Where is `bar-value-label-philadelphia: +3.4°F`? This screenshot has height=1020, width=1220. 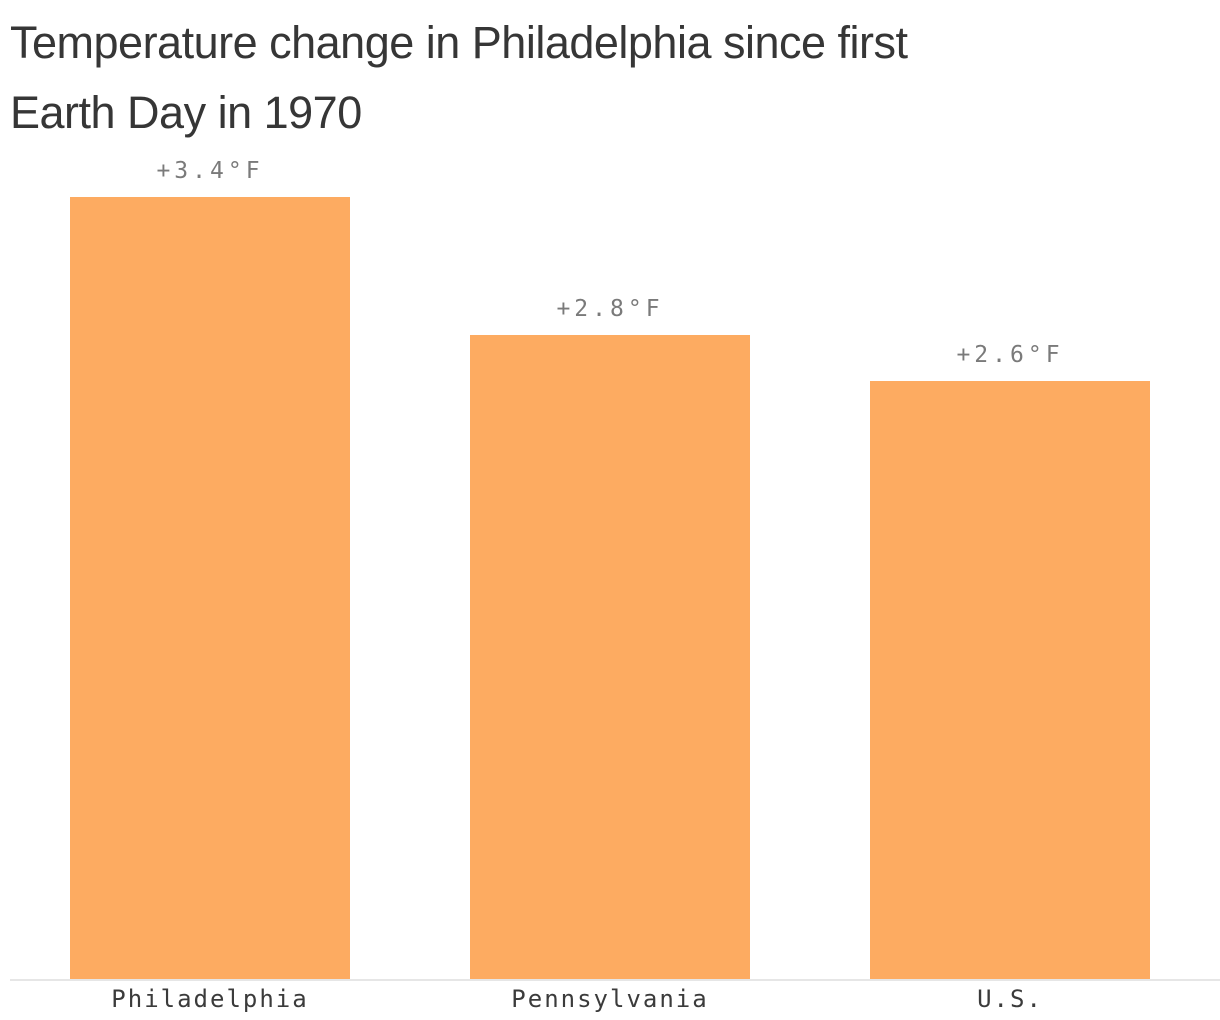 bar-value-label-philadelphia: +3.4°F is located at coordinates (210, 171).